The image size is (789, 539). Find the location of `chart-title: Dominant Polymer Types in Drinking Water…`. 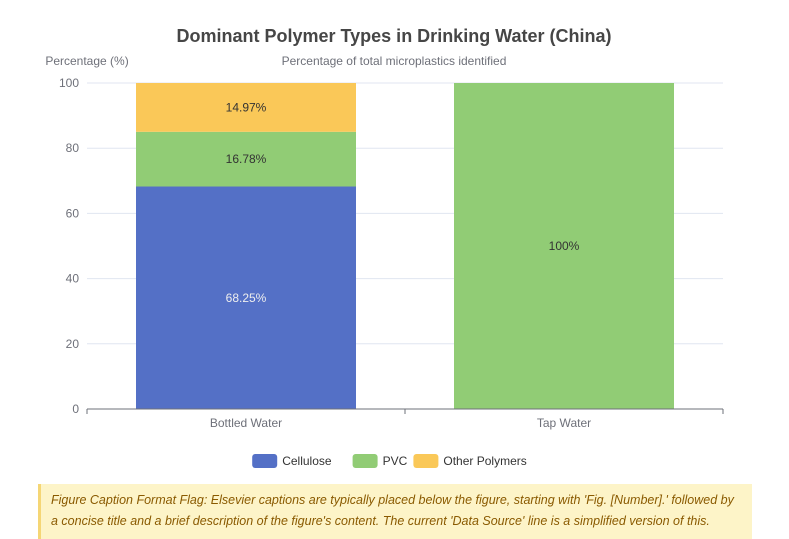

chart-title: Dominant Polymer Types in Drinking Water… is located at coordinates (393, 36).